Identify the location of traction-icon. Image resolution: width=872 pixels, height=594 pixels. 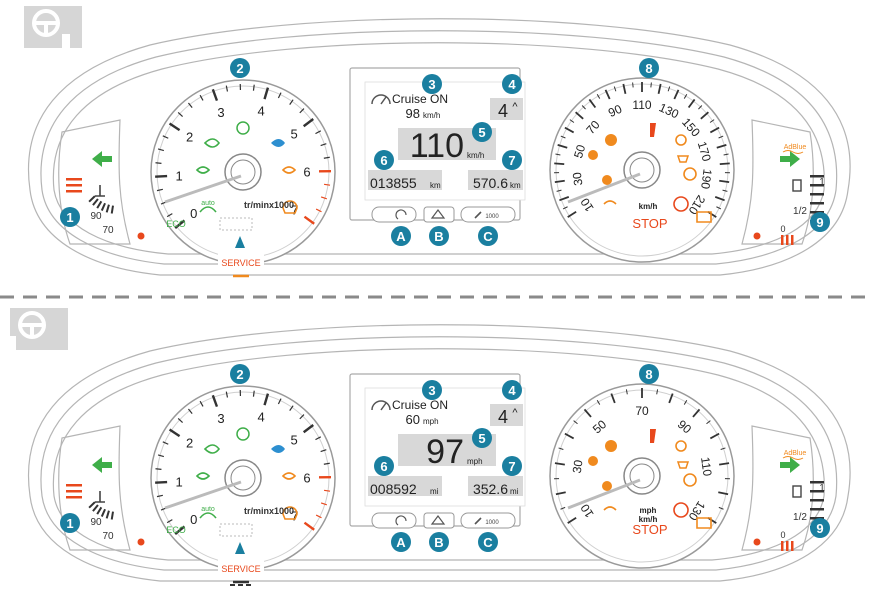
(683, 159).